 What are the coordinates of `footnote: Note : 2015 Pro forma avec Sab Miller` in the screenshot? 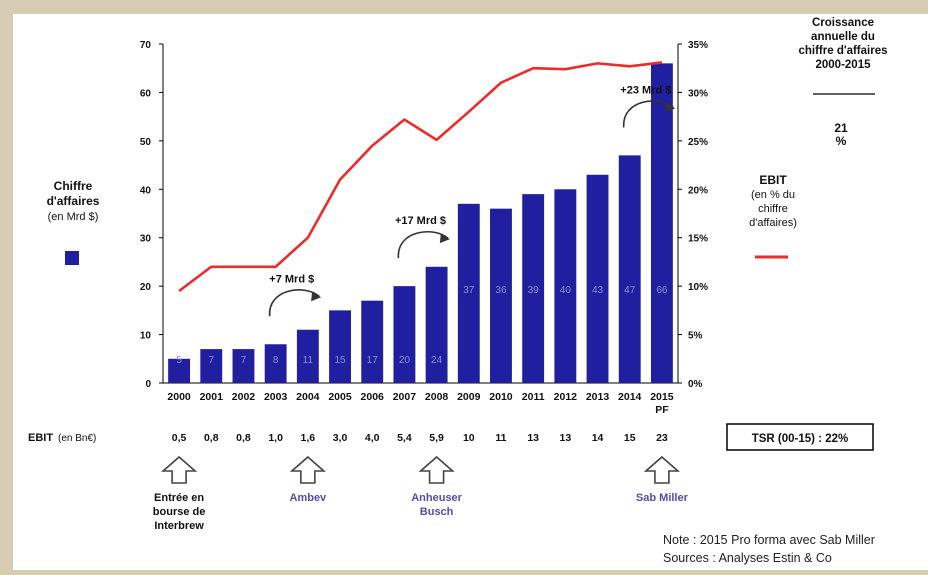 It's located at (769, 540).